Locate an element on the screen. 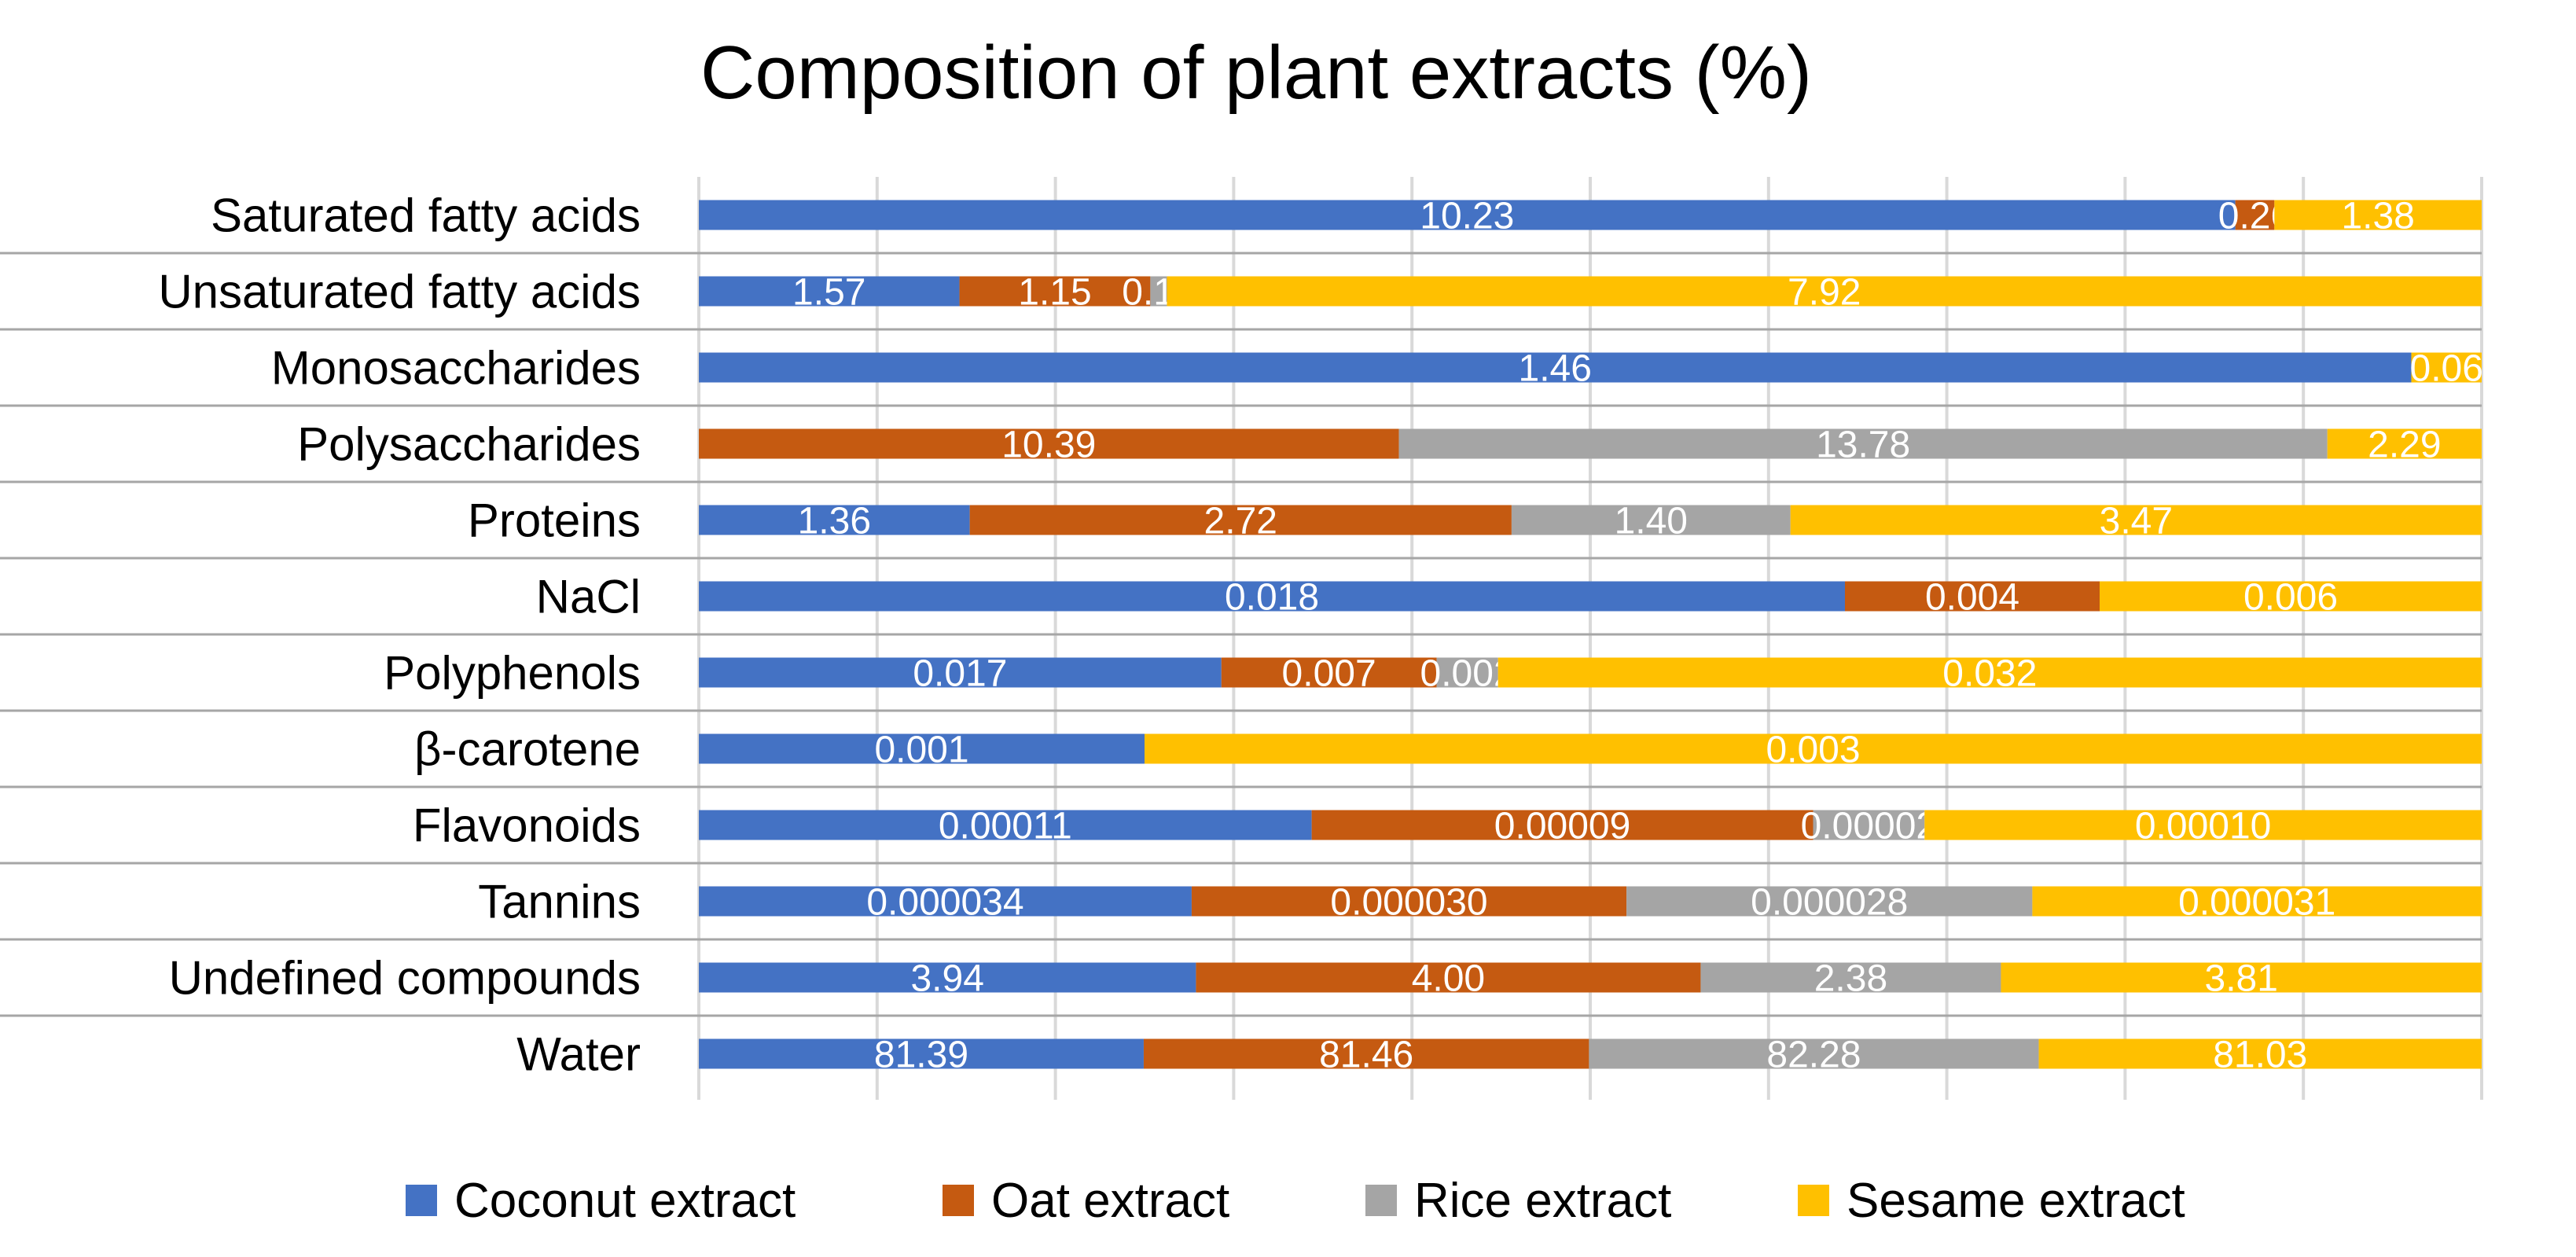 Image resolution: width=2576 pixels, height=1257 pixels. data-label: 1.15 is located at coordinates (1054, 293).